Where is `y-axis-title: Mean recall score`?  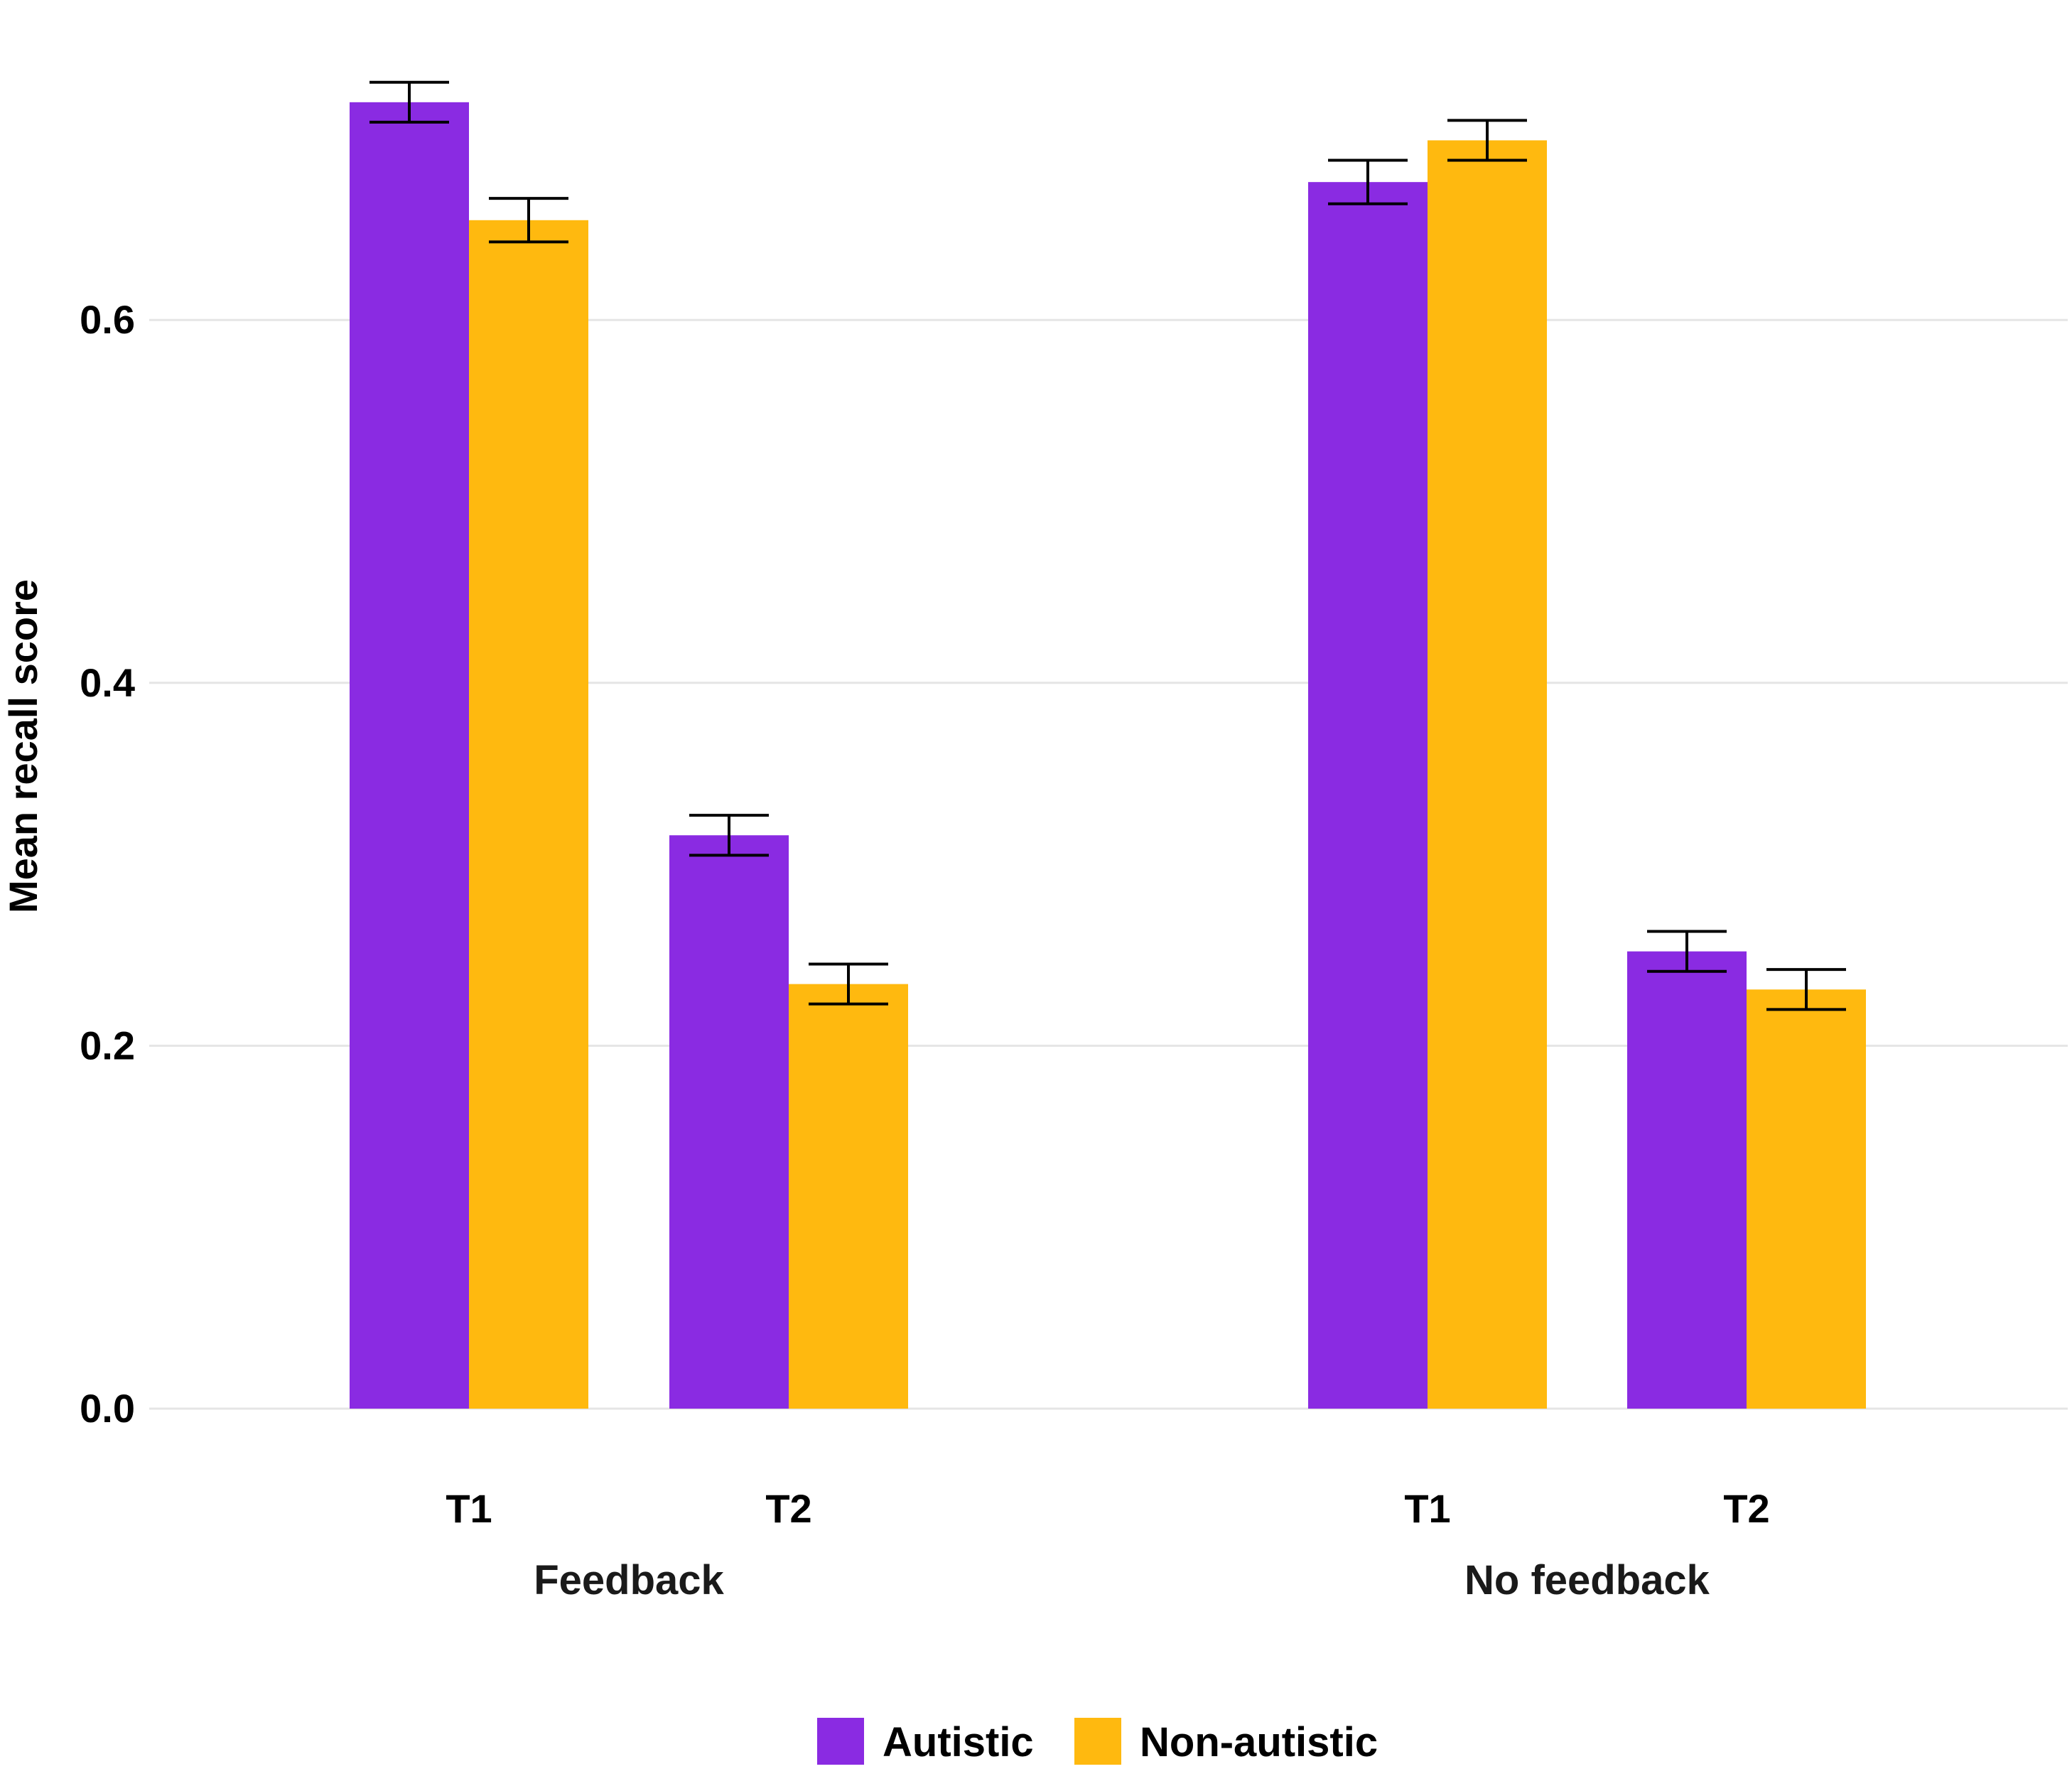 y-axis-title: Mean recall score is located at coordinates (23, 746).